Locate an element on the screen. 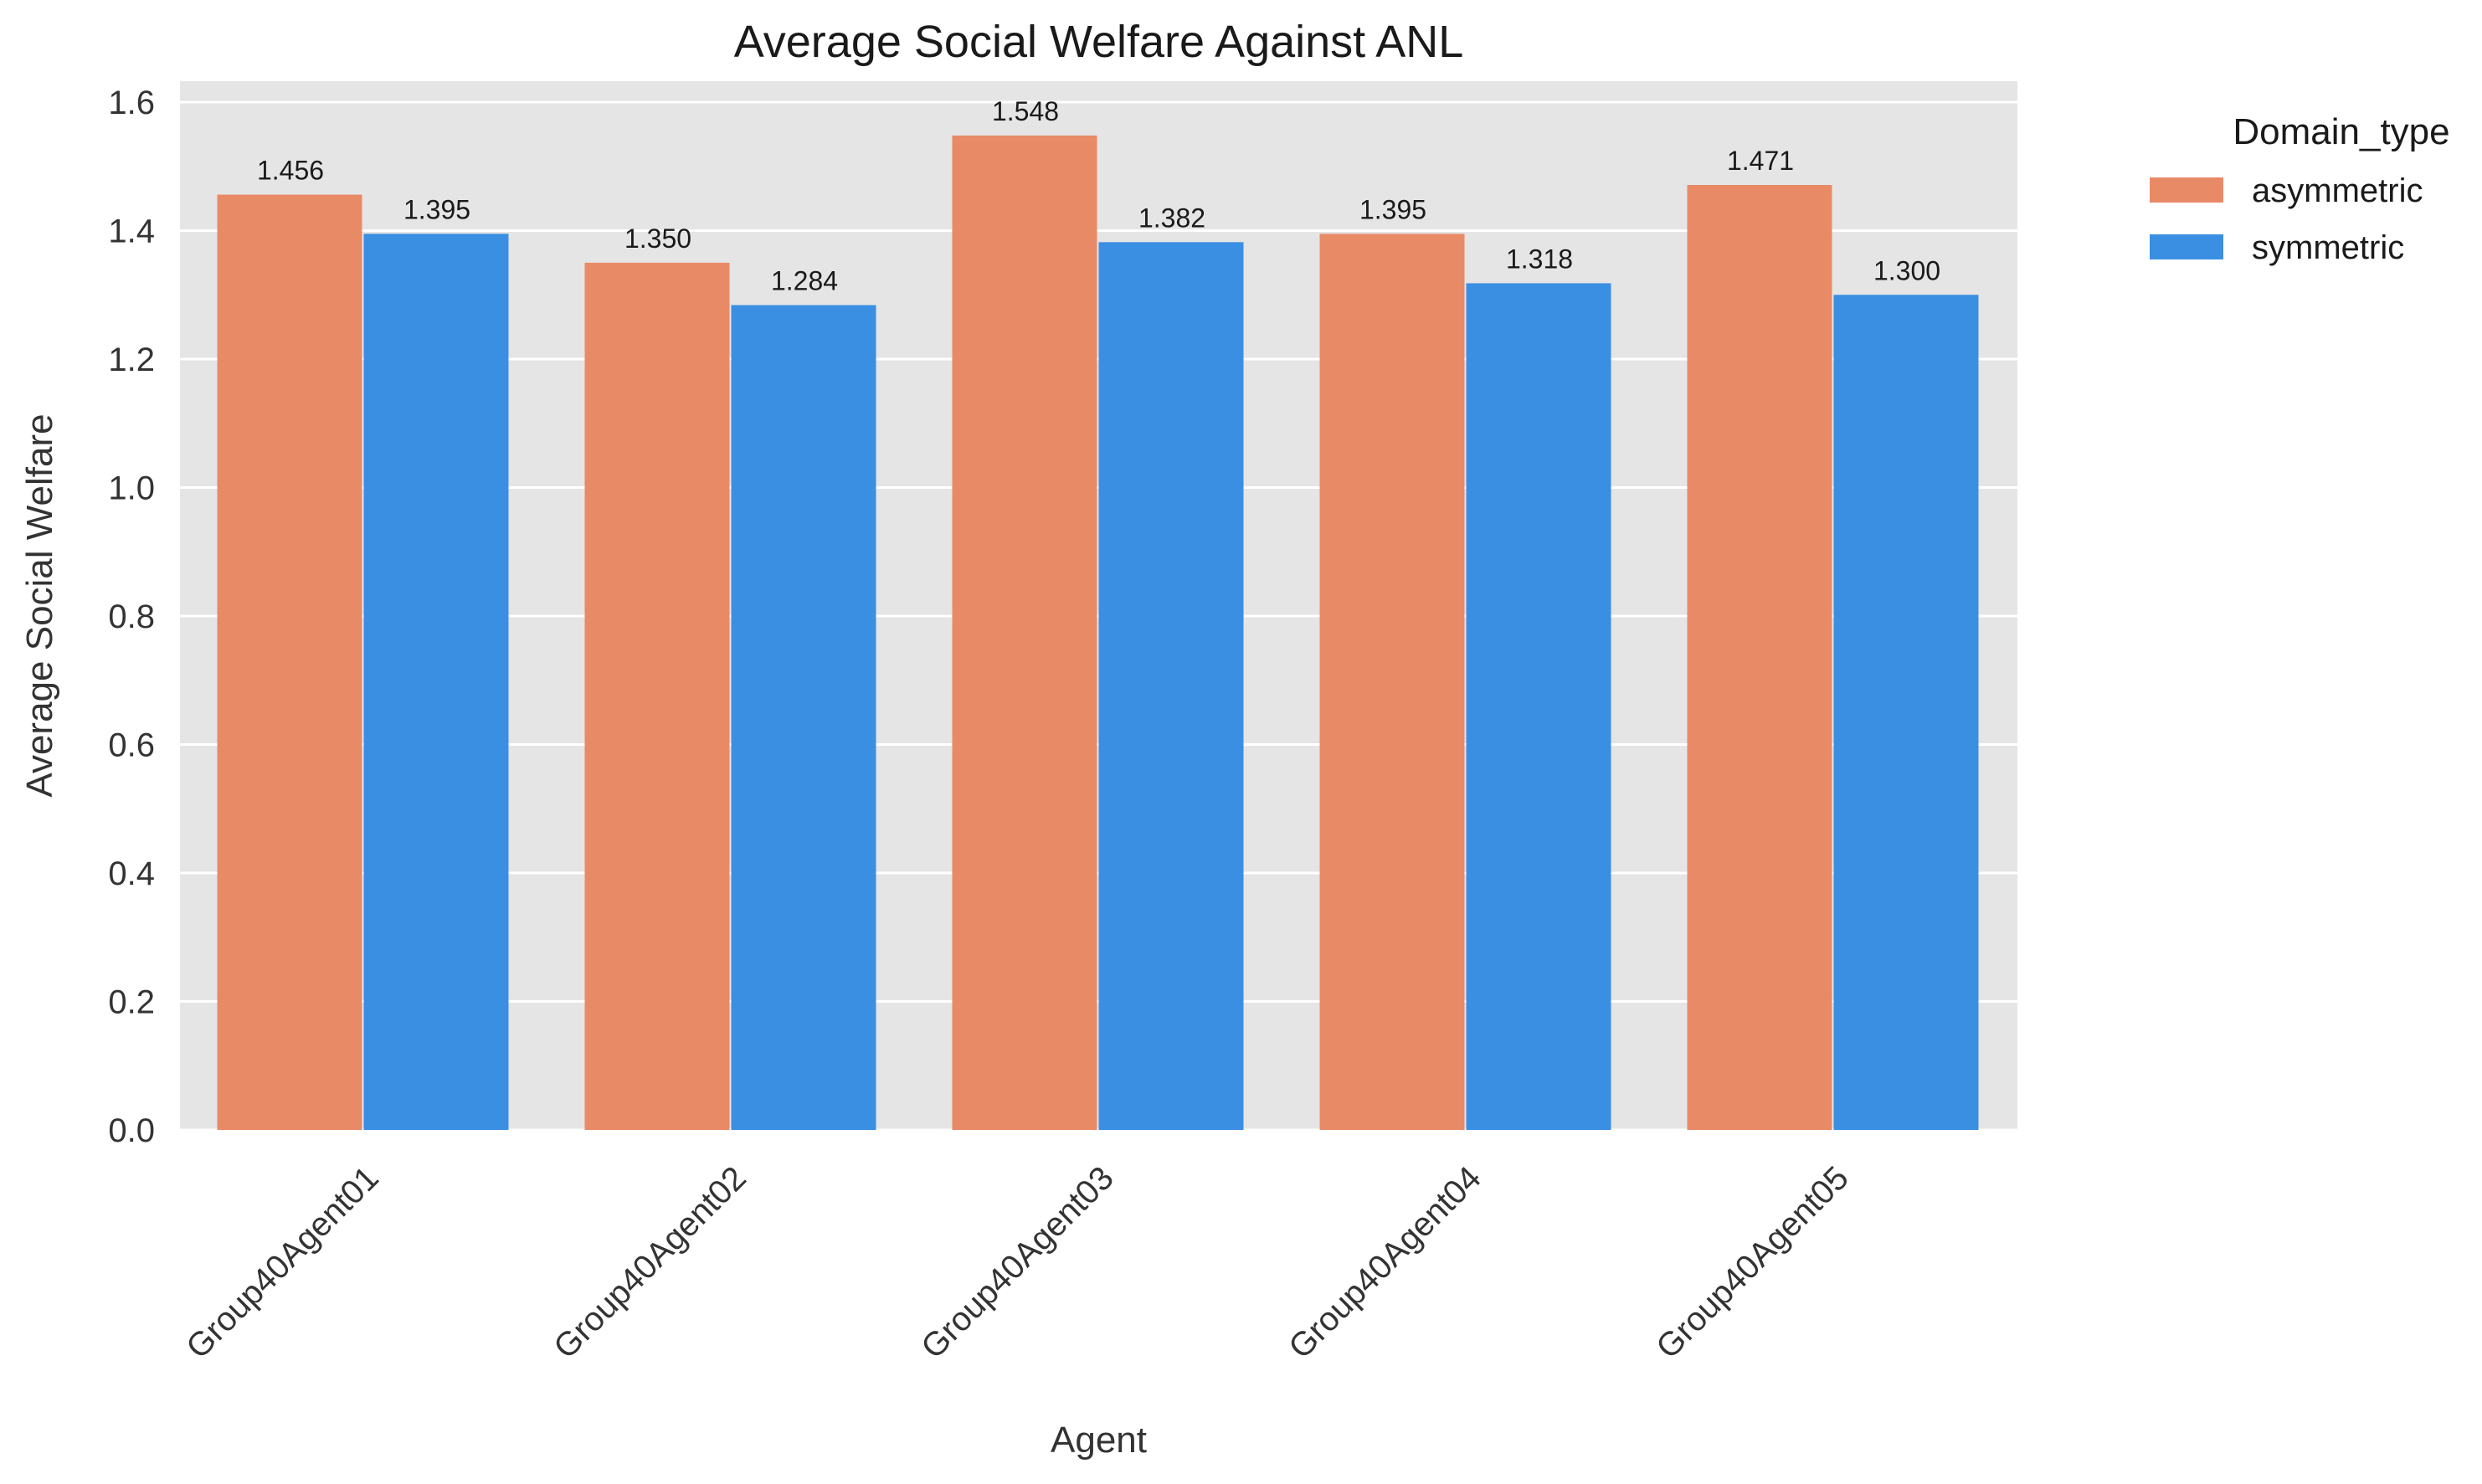  legend-swatch-asymmetric is located at coordinates (2186, 190).